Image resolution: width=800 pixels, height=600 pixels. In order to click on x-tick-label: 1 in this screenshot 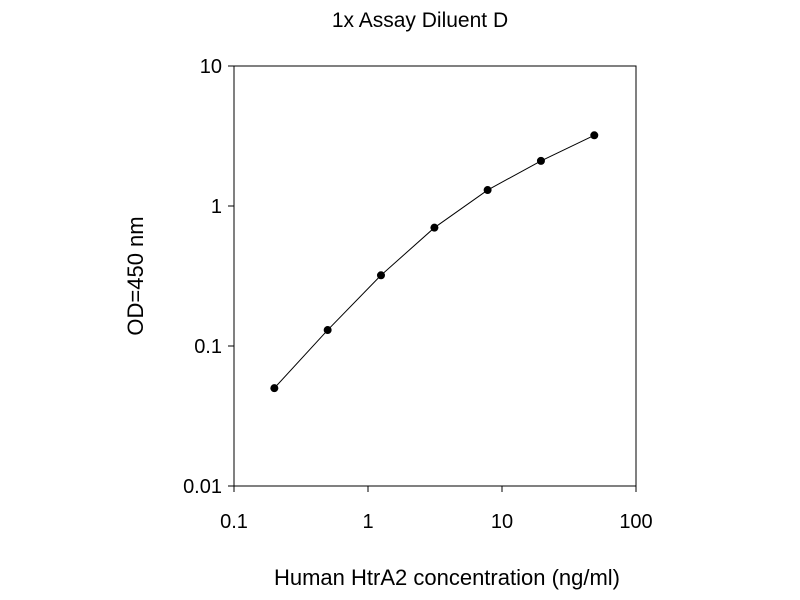, I will do `click(367, 522)`.